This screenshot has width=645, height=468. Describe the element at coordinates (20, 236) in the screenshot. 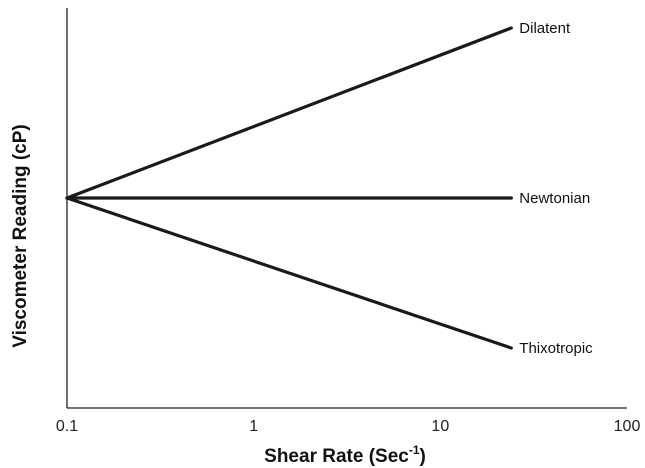

I see `y-axis-title: Viscometer Reading (cP)` at that location.